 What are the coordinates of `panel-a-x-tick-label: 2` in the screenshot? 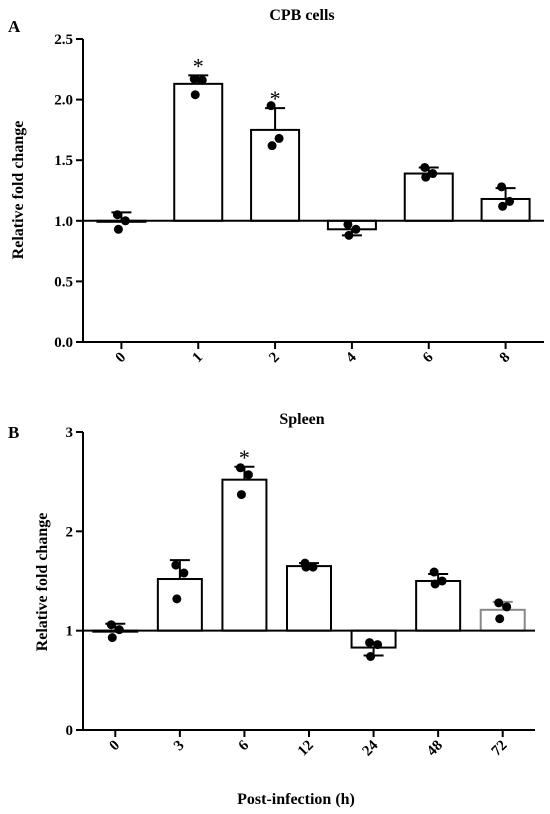 It's located at (274, 358).